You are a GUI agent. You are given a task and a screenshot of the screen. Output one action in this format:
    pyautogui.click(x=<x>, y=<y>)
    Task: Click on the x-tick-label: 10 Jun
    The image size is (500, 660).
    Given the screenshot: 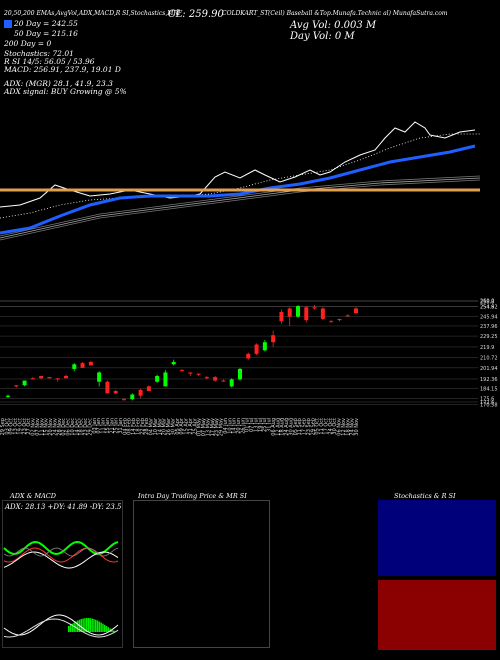 What is the action you would take?
    pyautogui.click(x=230, y=426)
    